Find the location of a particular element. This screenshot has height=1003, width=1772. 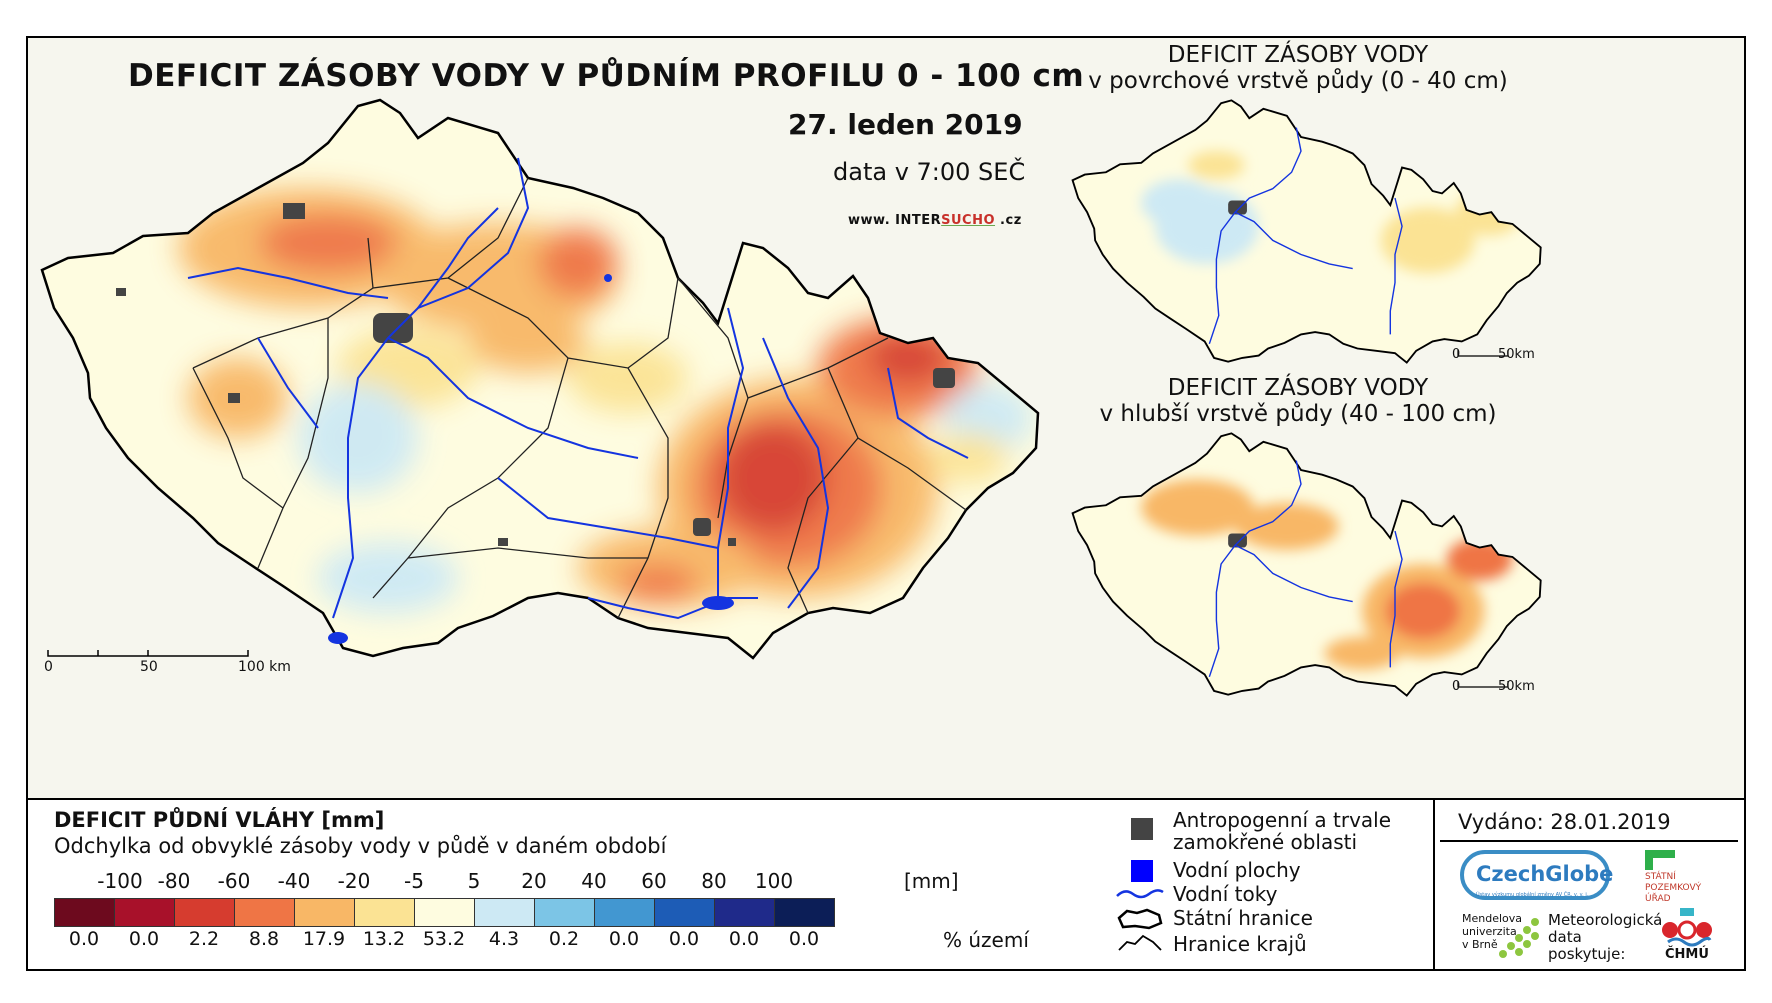

mendelu-dots-icon is located at coordinates (1519, 938).